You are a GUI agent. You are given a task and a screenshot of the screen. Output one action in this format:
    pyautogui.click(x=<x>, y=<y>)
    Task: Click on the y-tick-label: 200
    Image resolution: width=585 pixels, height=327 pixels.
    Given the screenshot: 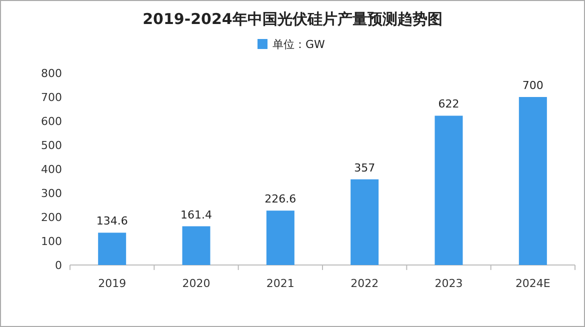 What is the action you would take?
    pyautogui.click(x=51, y=217)
    